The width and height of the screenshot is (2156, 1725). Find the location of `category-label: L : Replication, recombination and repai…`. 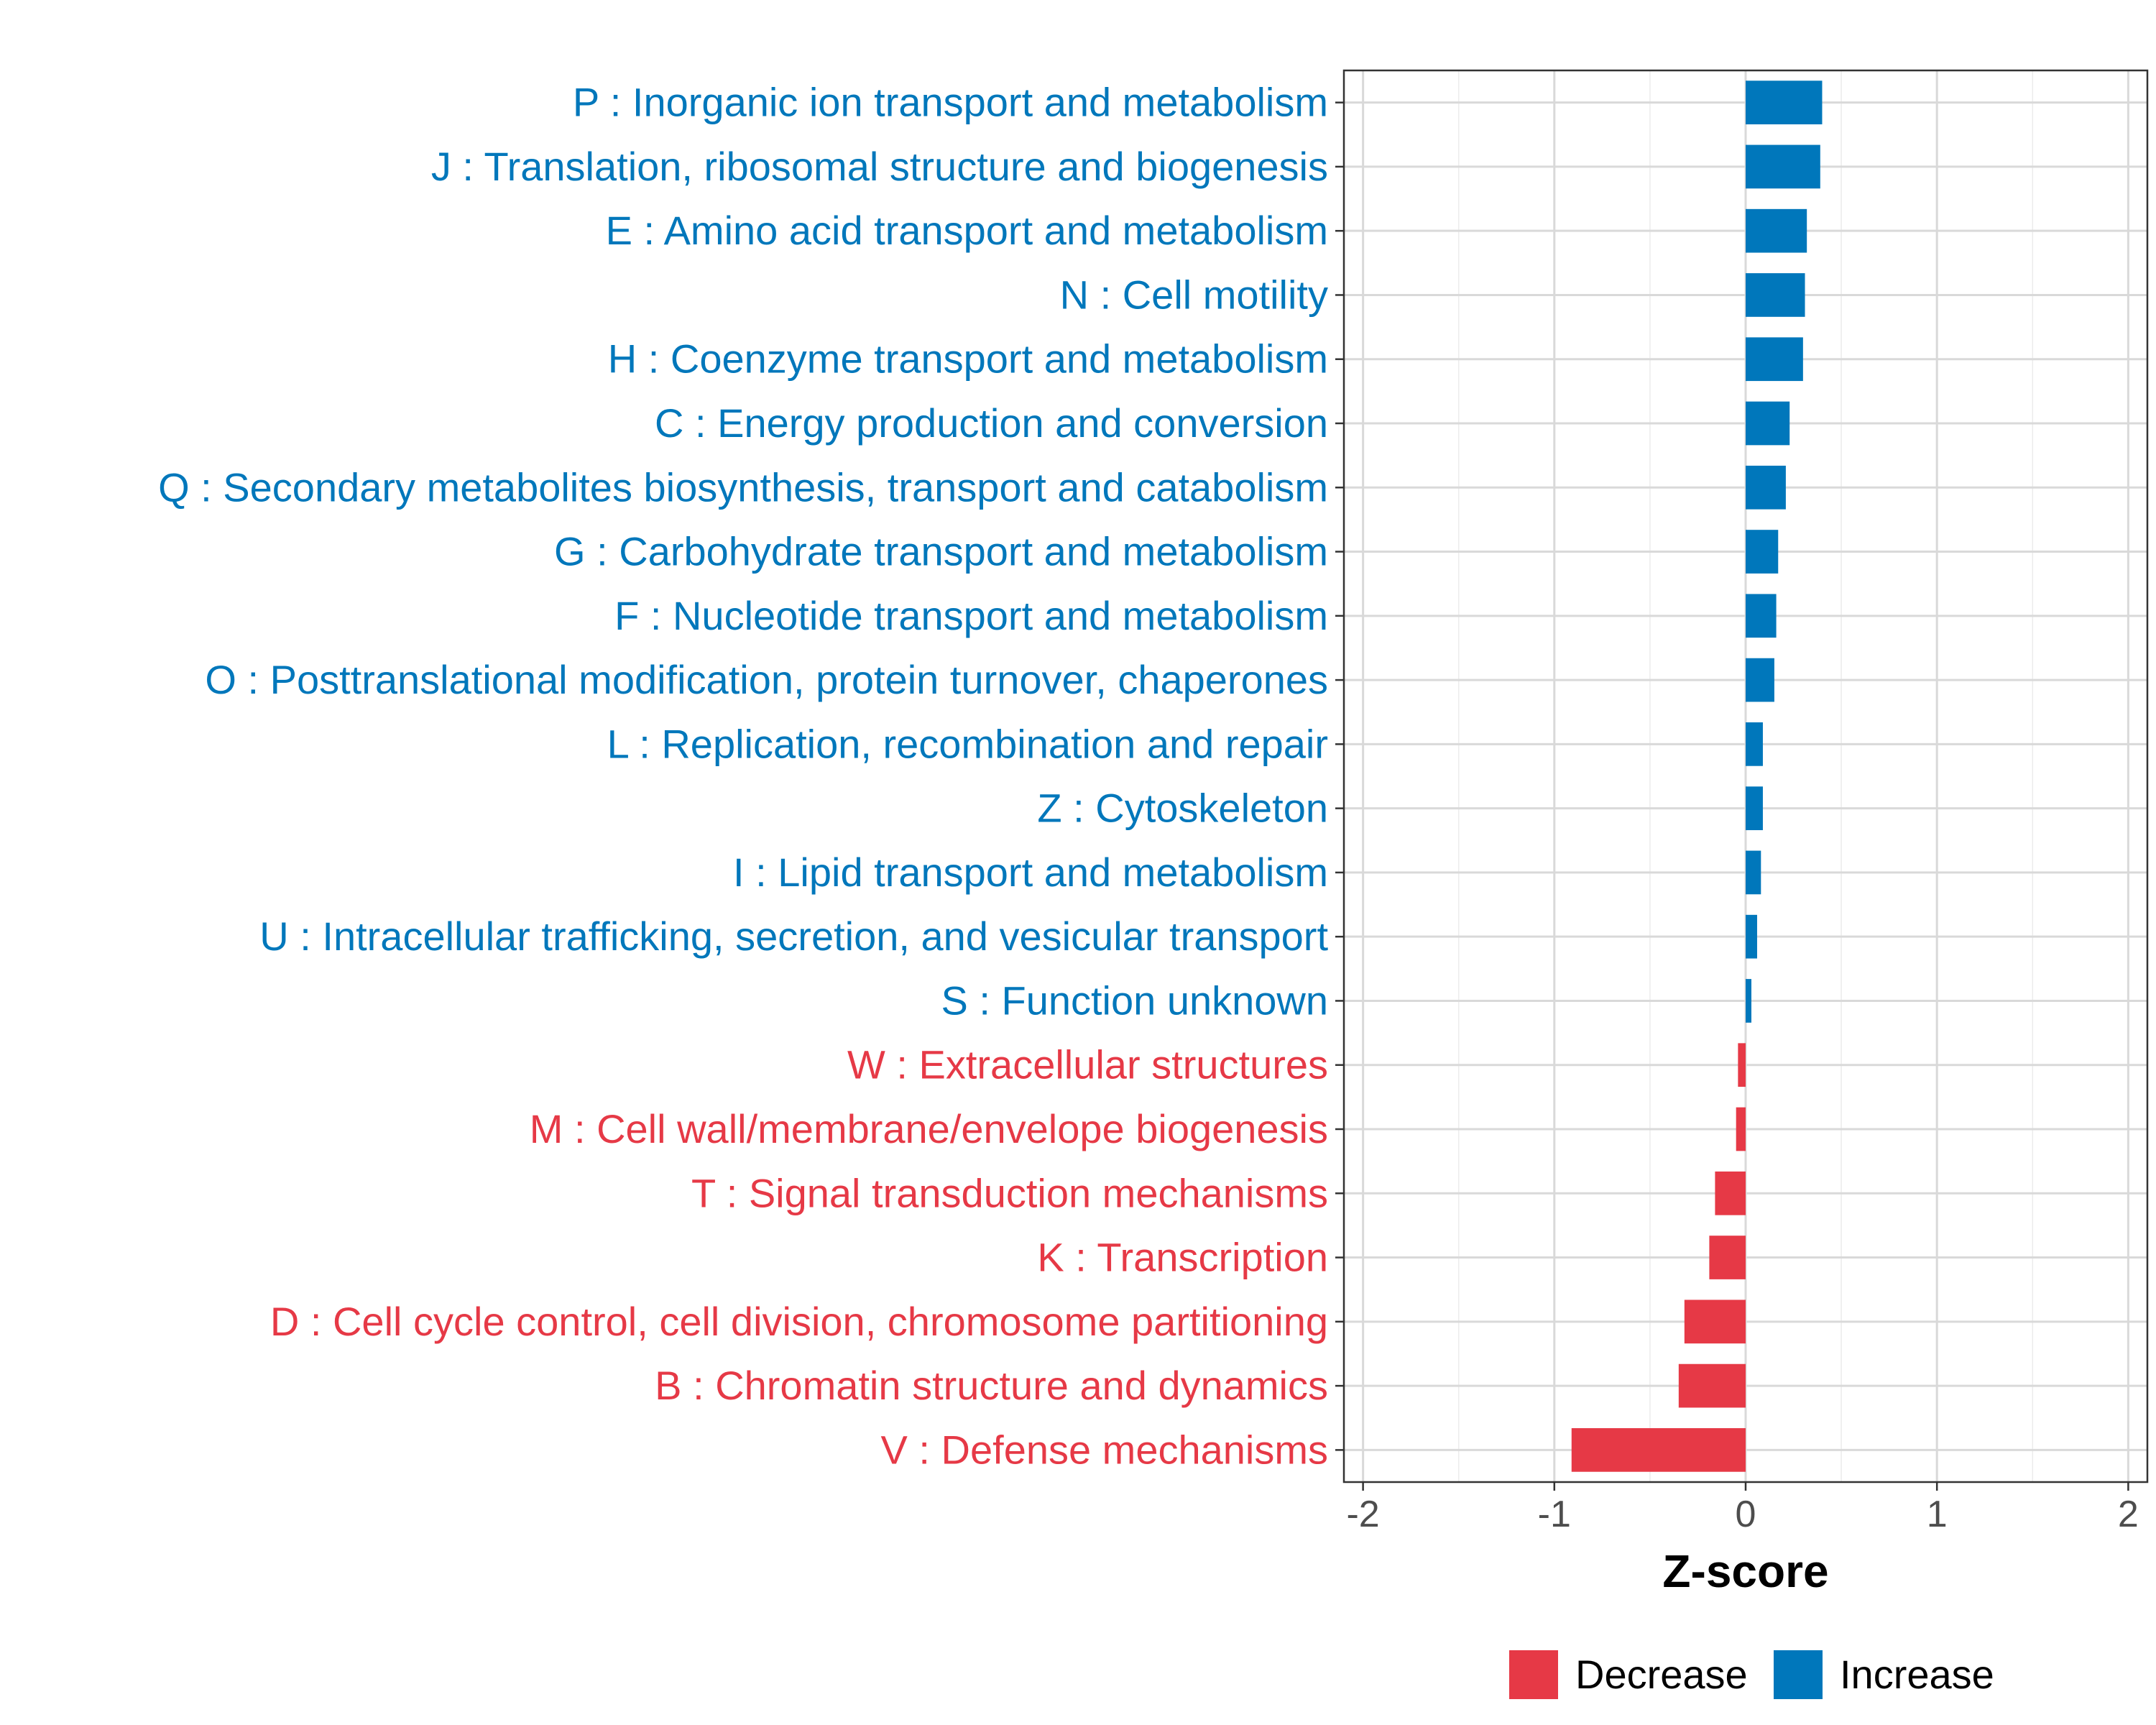

category-label: L : Replication, recombination and repai… is located at coordinates (967, 743).